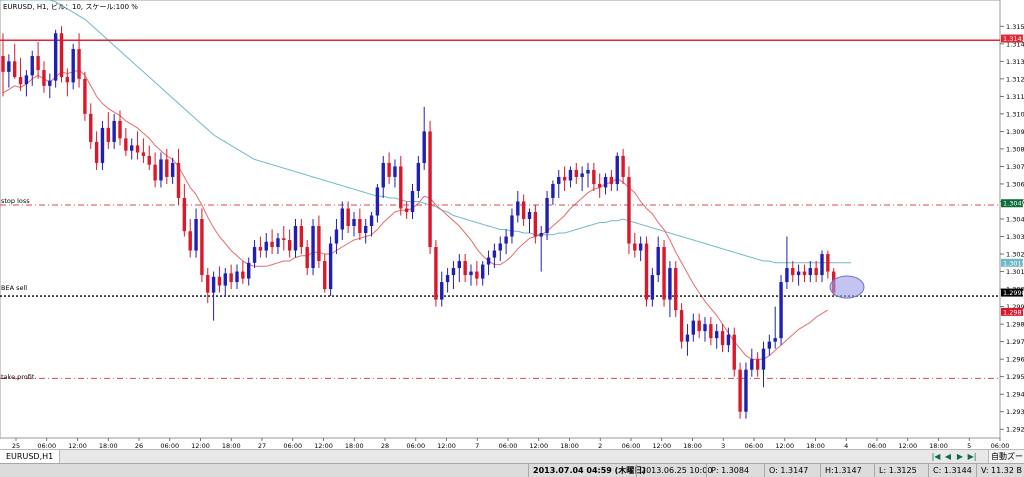 The width and height of the screenshot is (1024, 477). I want to click on y-tick-label: 1.3150, so click(1015, 27).